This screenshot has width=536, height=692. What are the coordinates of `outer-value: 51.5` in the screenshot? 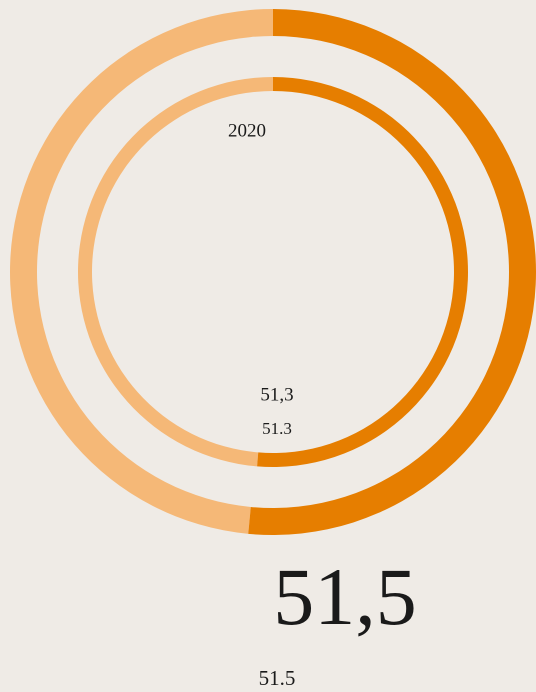 It's located at (277, 678).